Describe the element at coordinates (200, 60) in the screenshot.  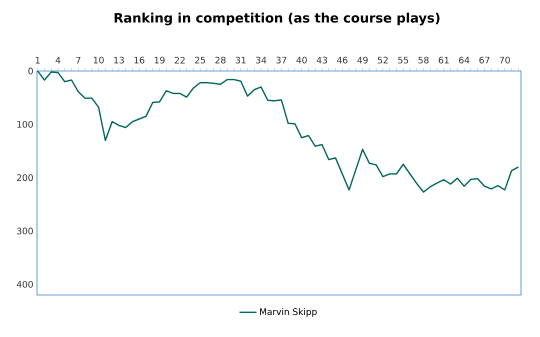
I see `x-tick-label: 25` at that location.